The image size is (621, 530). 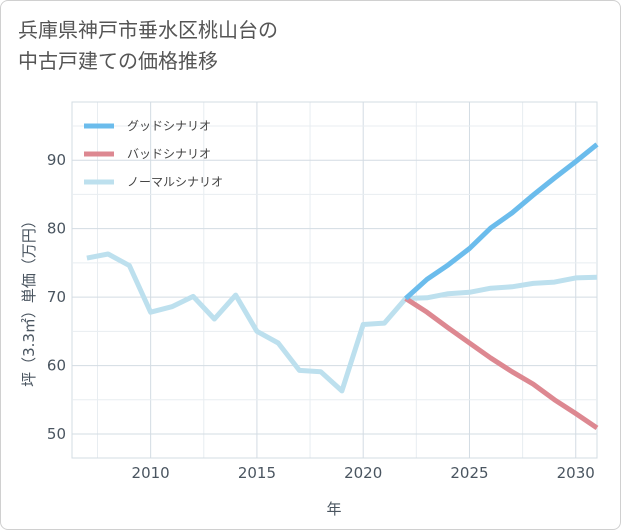 I want to click on legend-label: グッドシナリオ, so click(x=169, y=126).